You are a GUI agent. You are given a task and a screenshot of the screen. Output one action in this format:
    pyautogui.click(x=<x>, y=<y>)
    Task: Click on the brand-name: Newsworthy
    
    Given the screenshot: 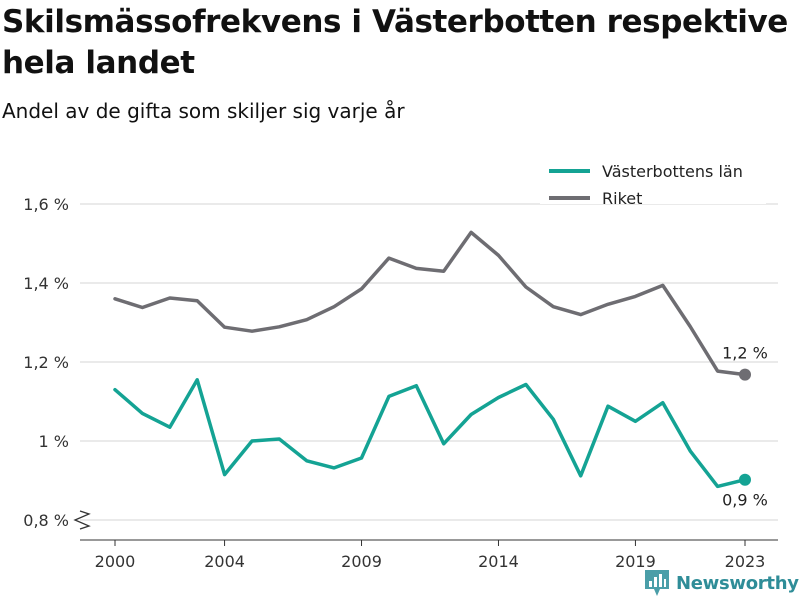 What is the action you would take?
    pyautogui.click(x=737, y=583)
    